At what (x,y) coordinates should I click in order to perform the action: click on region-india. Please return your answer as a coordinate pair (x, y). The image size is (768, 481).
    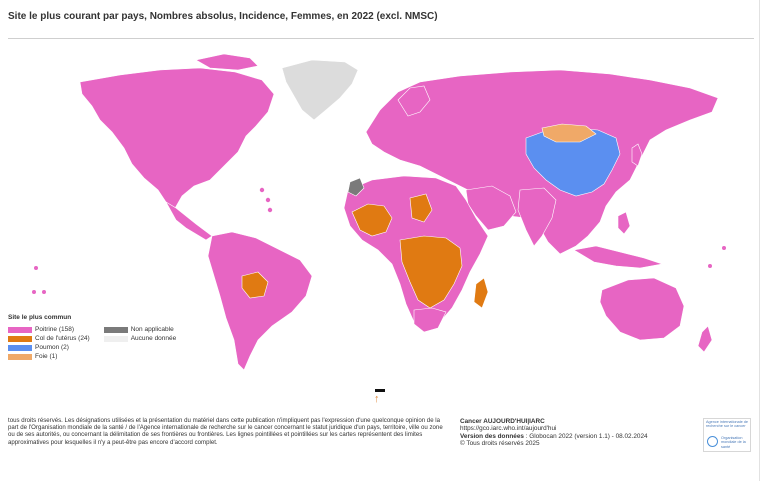
    Looking at the image, I should click on (537, 217).